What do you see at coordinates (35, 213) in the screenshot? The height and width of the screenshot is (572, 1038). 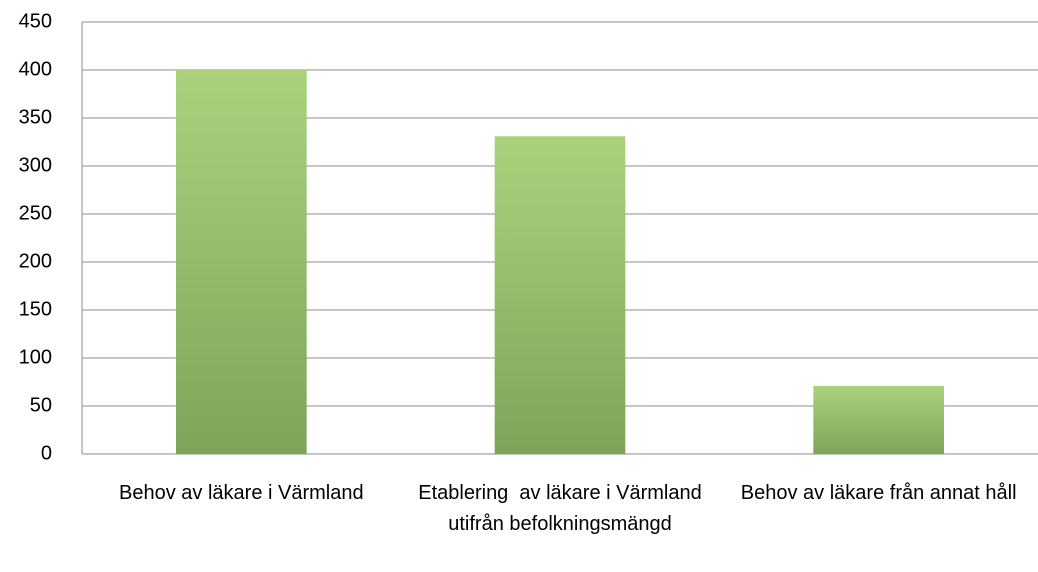 I see `y-tick-label: 250` at bounding box center [35, 213].